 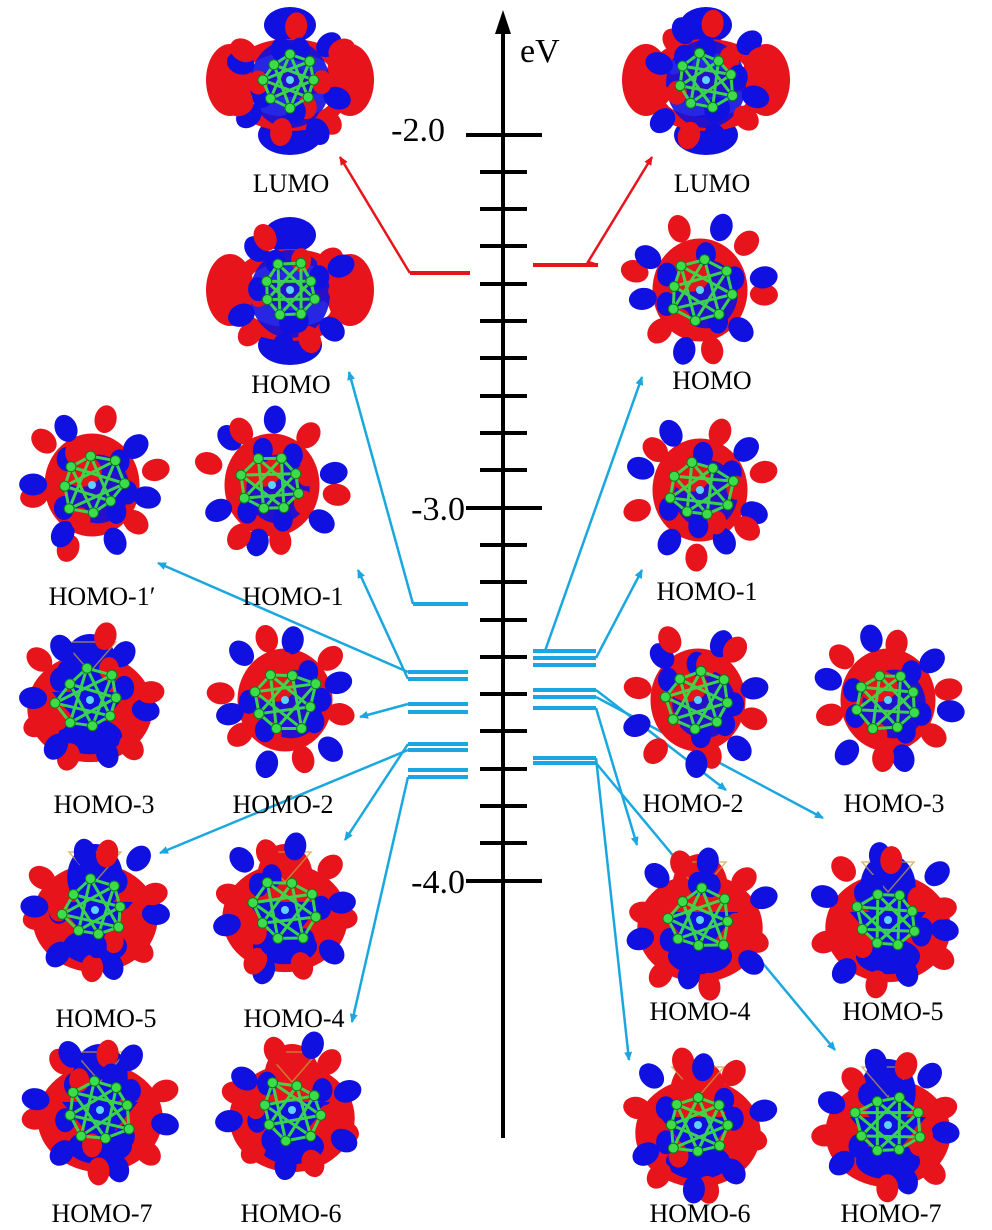 I want to click on label-right-homo6: HOMO-6, so click(x=699, y=1213).